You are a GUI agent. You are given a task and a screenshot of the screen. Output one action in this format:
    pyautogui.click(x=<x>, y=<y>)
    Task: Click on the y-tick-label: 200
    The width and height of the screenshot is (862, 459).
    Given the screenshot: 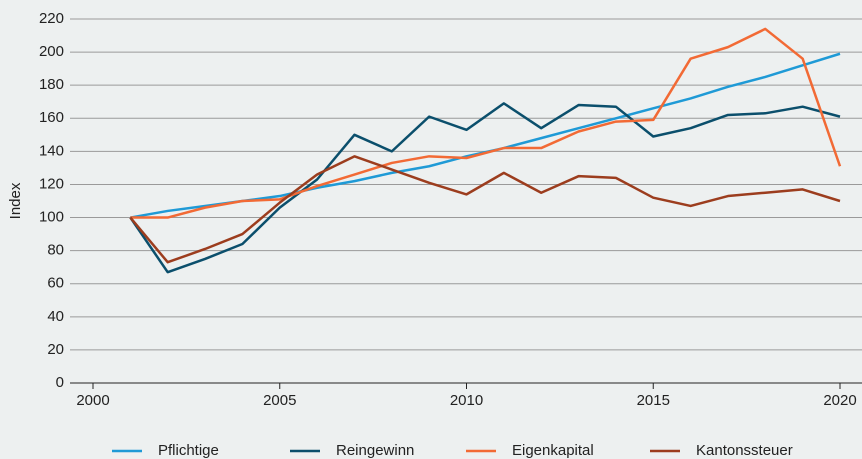 What is the action you would take?
    pyautogui.click(x=51, y=51)
    